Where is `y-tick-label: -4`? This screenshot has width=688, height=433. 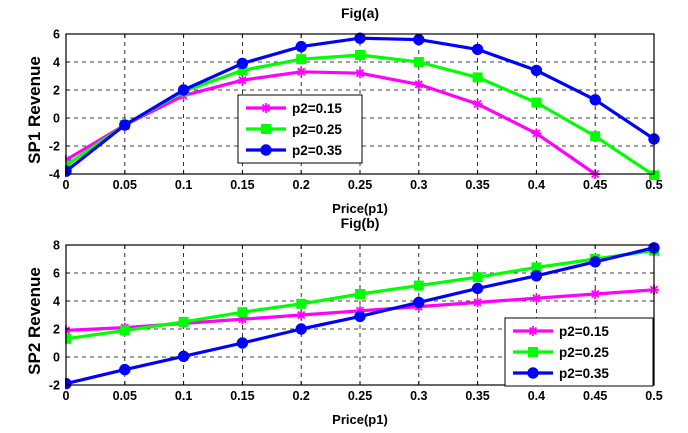
y-tick-label: -4 is located at coordinates (54, 175).